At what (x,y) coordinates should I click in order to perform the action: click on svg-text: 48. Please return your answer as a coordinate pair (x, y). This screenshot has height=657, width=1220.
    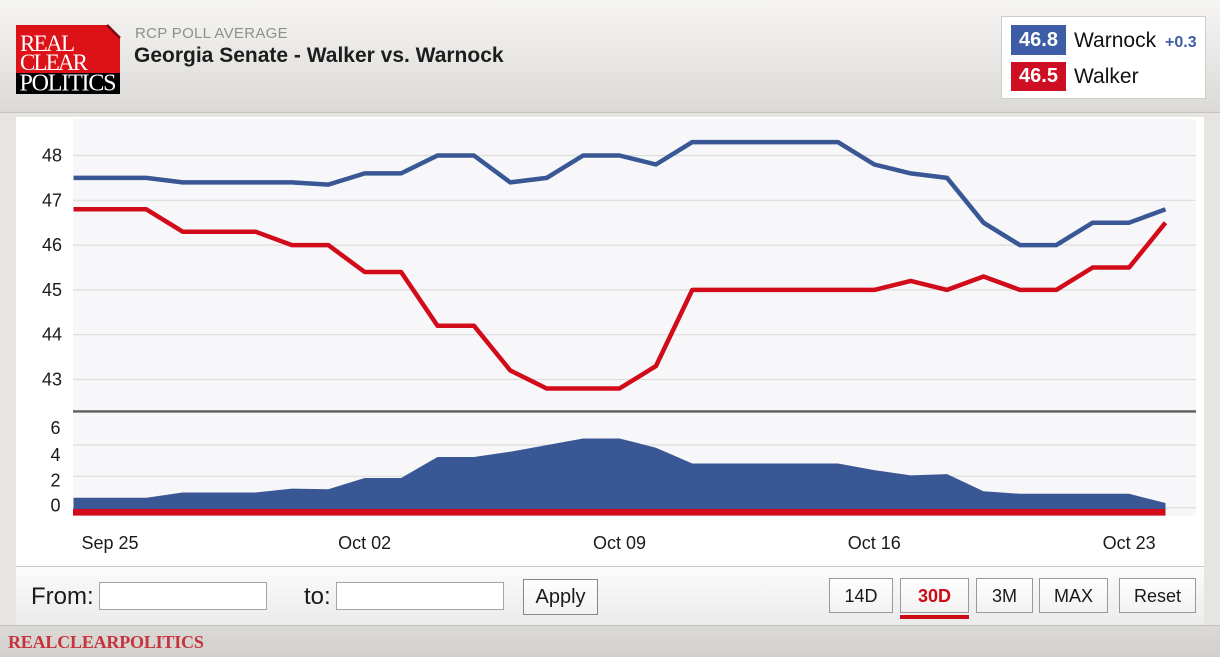
    Looking at the image, I should click on (52, 156).